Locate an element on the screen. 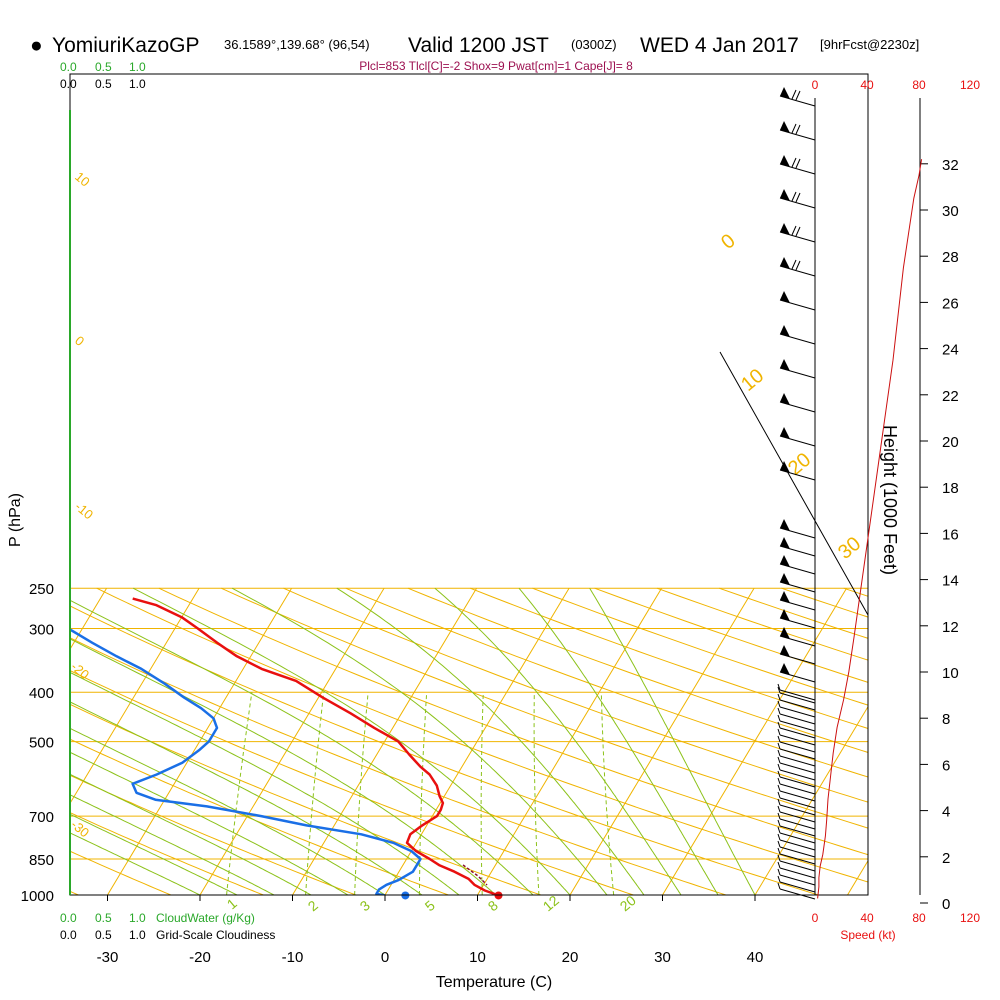 The height and width of the screenshot is (1000, 1000). temperature-line is located at coordinates (315, 746).